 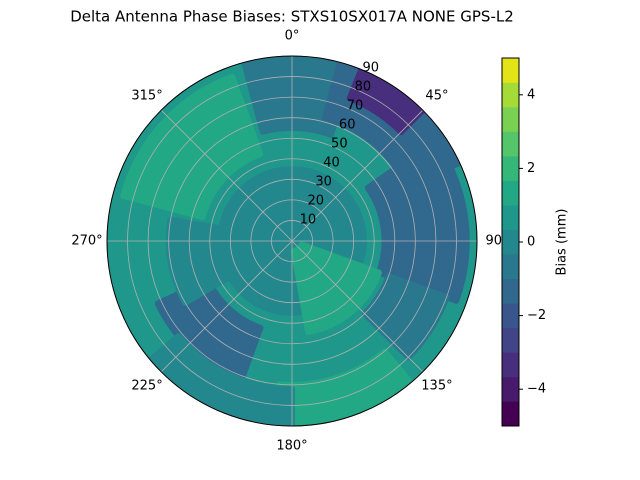 I want to click on az-tick-label: 0°, so click(x=292, y=36).